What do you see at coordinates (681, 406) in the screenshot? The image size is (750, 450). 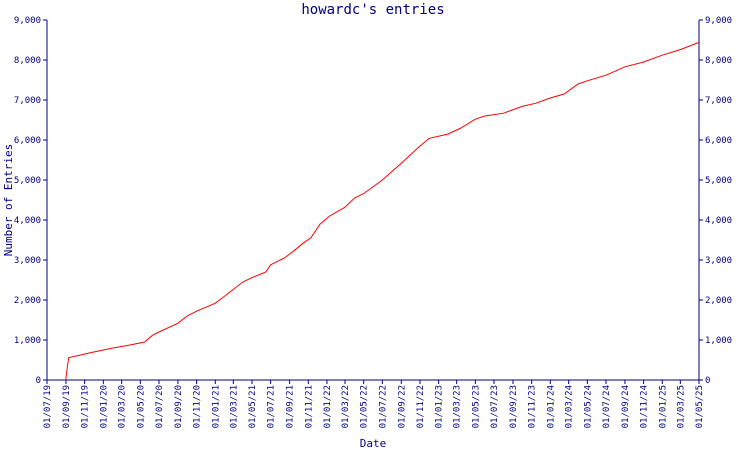 I see `x-tick-label: 01/03/25` at bounding box center [681, 406].